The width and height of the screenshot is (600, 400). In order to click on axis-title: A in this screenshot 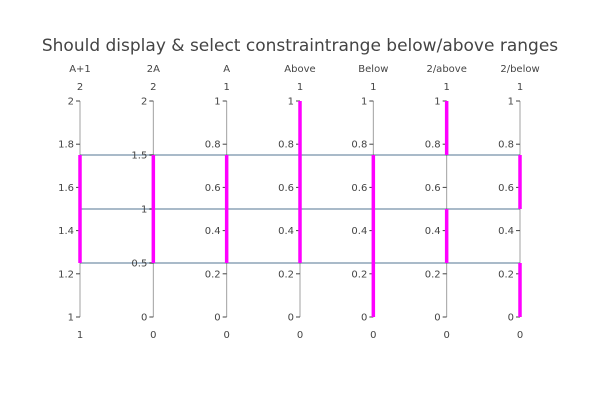, I will do `click(226, 69)`.